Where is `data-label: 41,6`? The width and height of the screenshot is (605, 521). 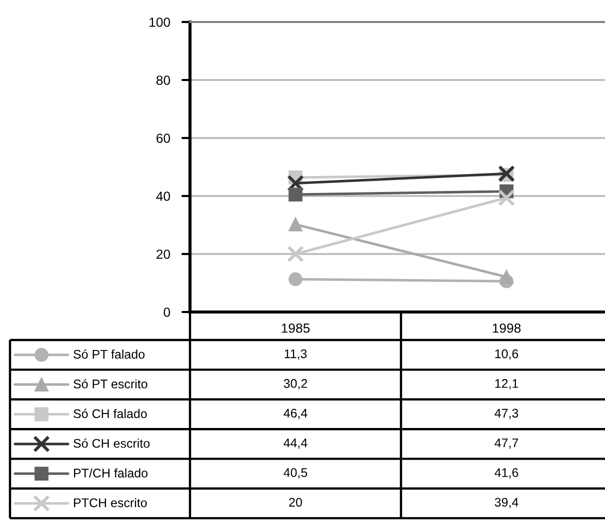
data-label: 41,6 is located at coordinates (506, 473).